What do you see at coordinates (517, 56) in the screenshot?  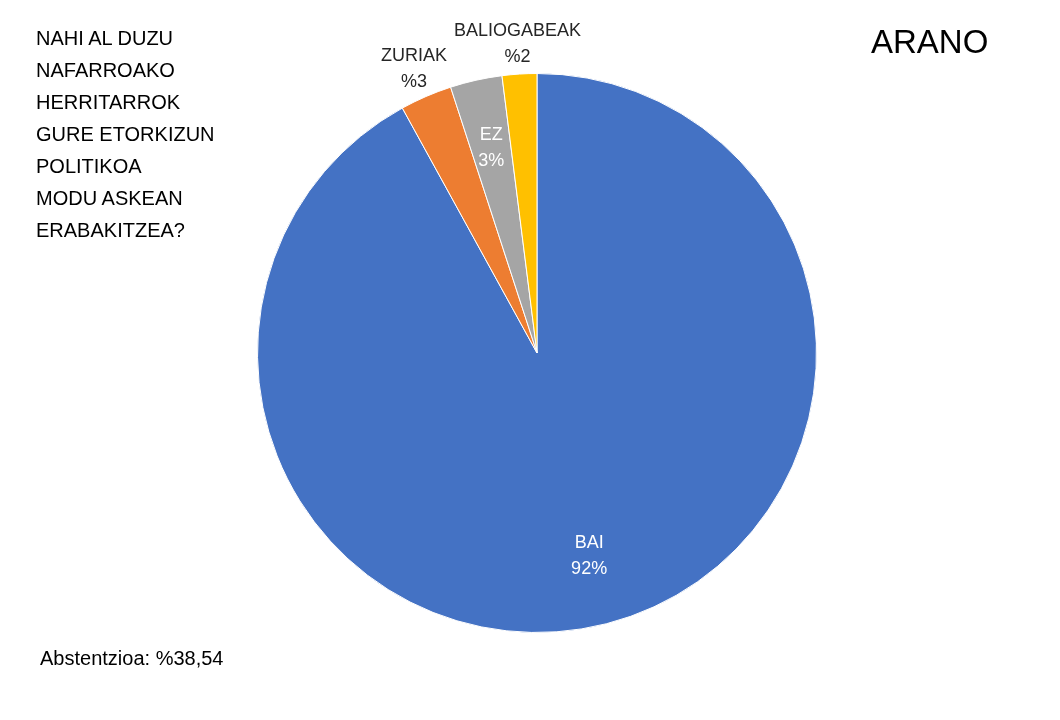 I see `data-label: %2` at bounding box center [517, 56].